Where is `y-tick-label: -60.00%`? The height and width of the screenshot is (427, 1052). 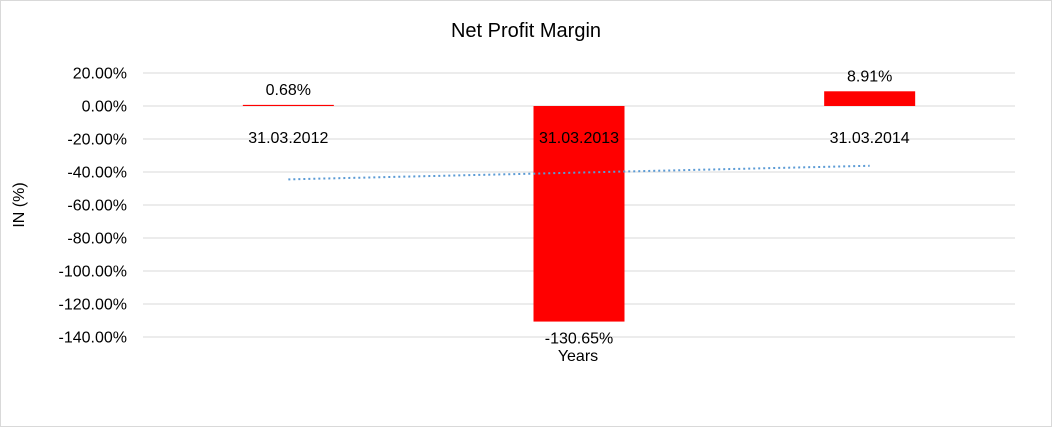
y-tick-label: -60.00% is located at coordinates (97, 206).